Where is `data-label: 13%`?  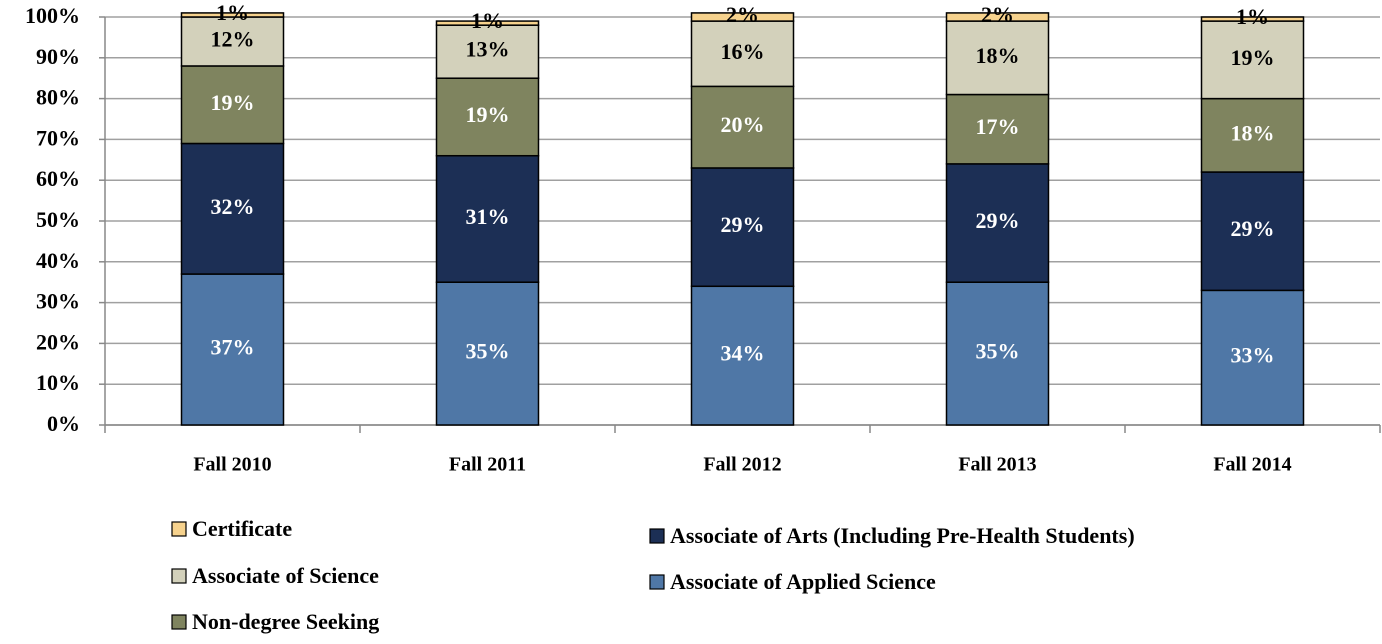
data-label: 13% is located at coordinates (488, 49).